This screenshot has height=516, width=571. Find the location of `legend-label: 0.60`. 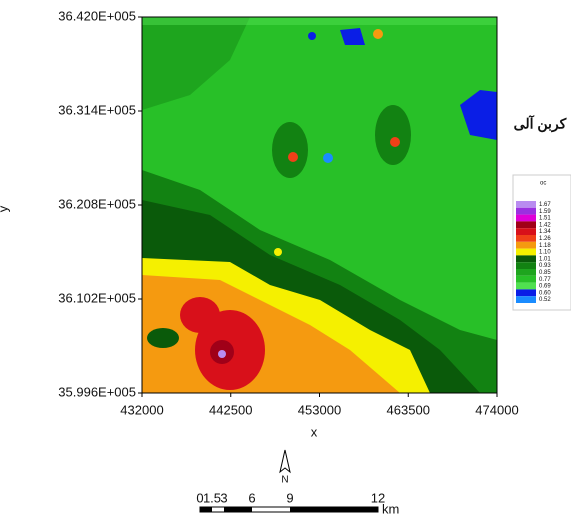

legend-label: 0.60 is located at coordinates (545, 293).